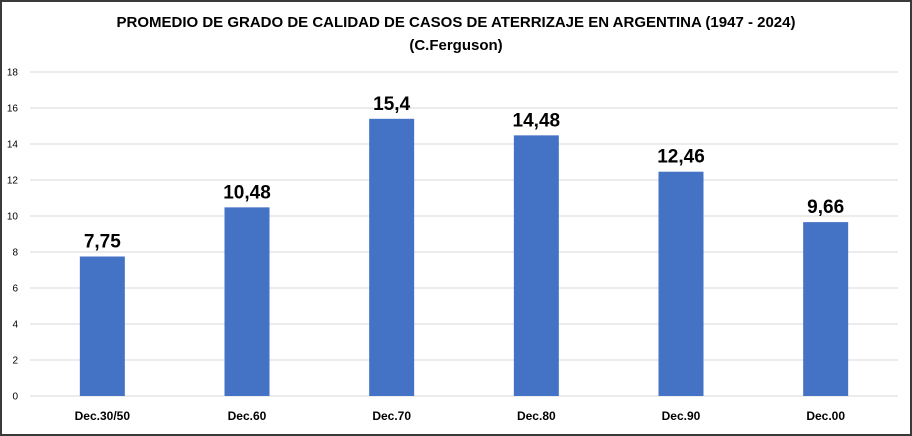  What do you see at coordinates (13, 181) in the screenshot?
I see `y-tick-label: 12` at bounding box center [13, 181].